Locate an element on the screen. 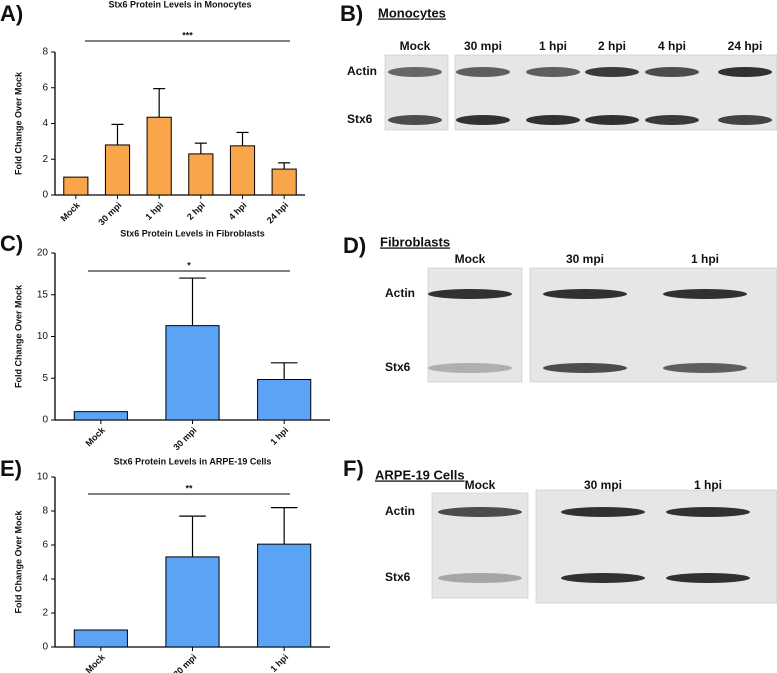  y-tick-label: 15 is located at coordinates (43, 294).